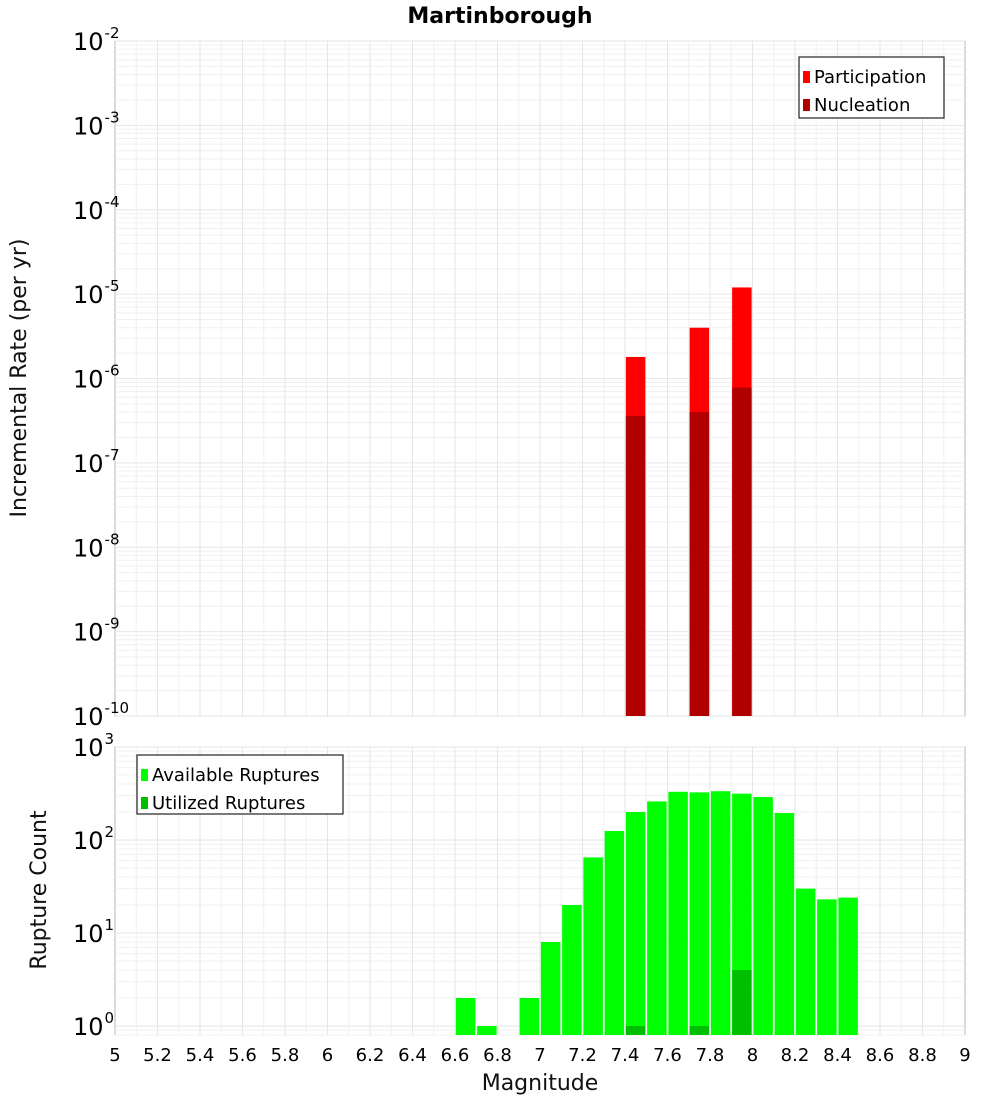  I want to click on y-tick-exponent: 0, so click(110, 1018).